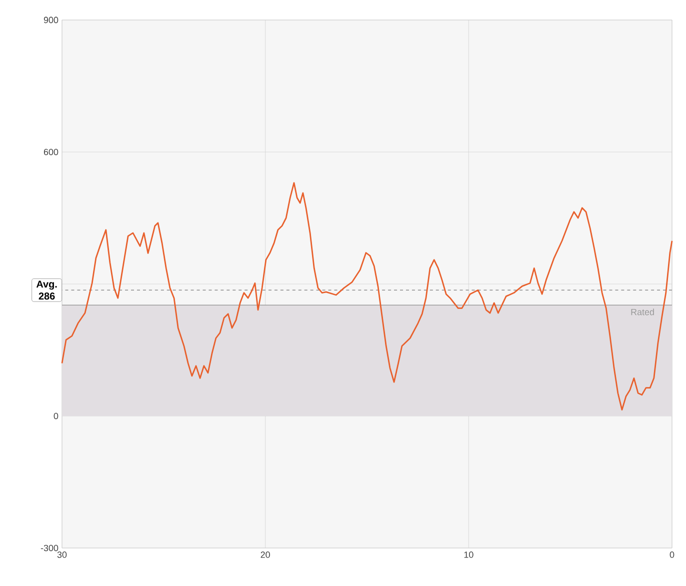 The width and height of the screenshot is (686, 586). I want to click on x-tick-label: 0, so click(672, 555).